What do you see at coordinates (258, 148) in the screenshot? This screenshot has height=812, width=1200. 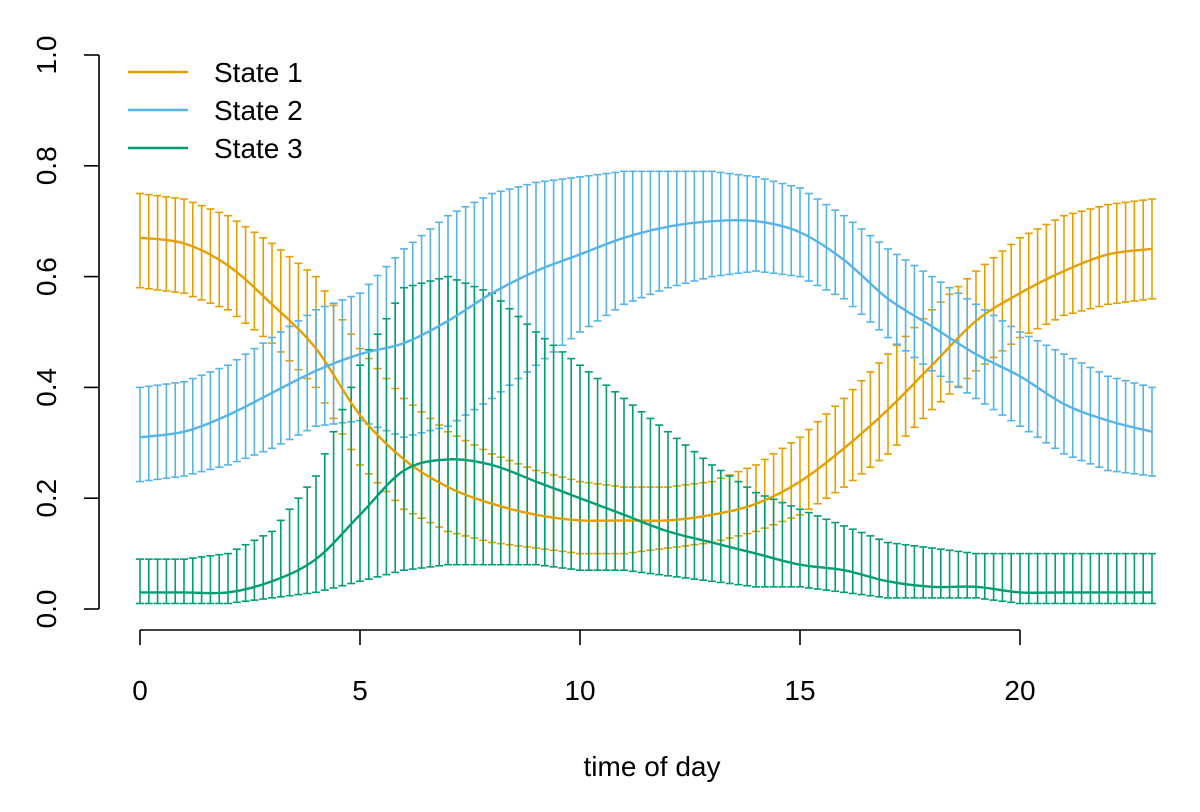 I see `state-3-legend-label: State 3` at bounding box center [258, 148].